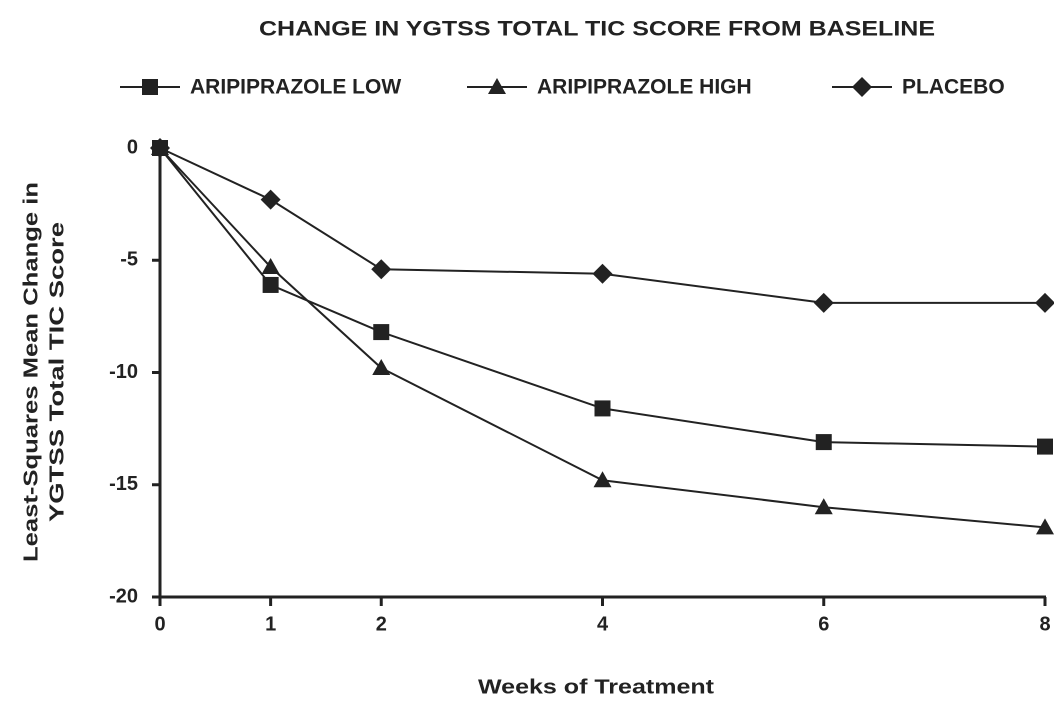 The image size is (1054, 703). Describe the element at coordinates (31, 372) in the screenshot. I see `y-axis-label: Least-Squares Mean Change in` at that location.